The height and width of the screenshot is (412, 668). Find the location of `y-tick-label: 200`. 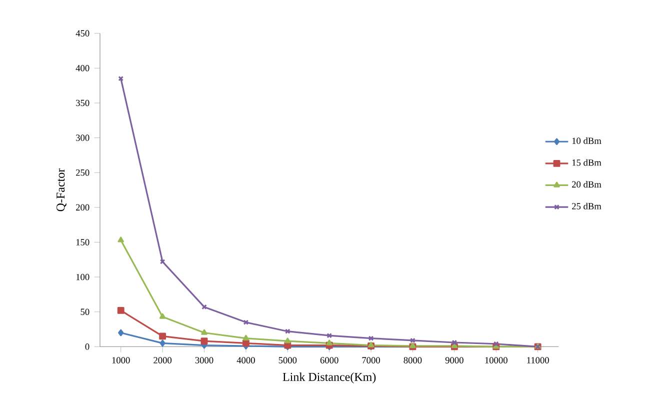

y-tick-label: 200 is located at coordinates (83, 207).